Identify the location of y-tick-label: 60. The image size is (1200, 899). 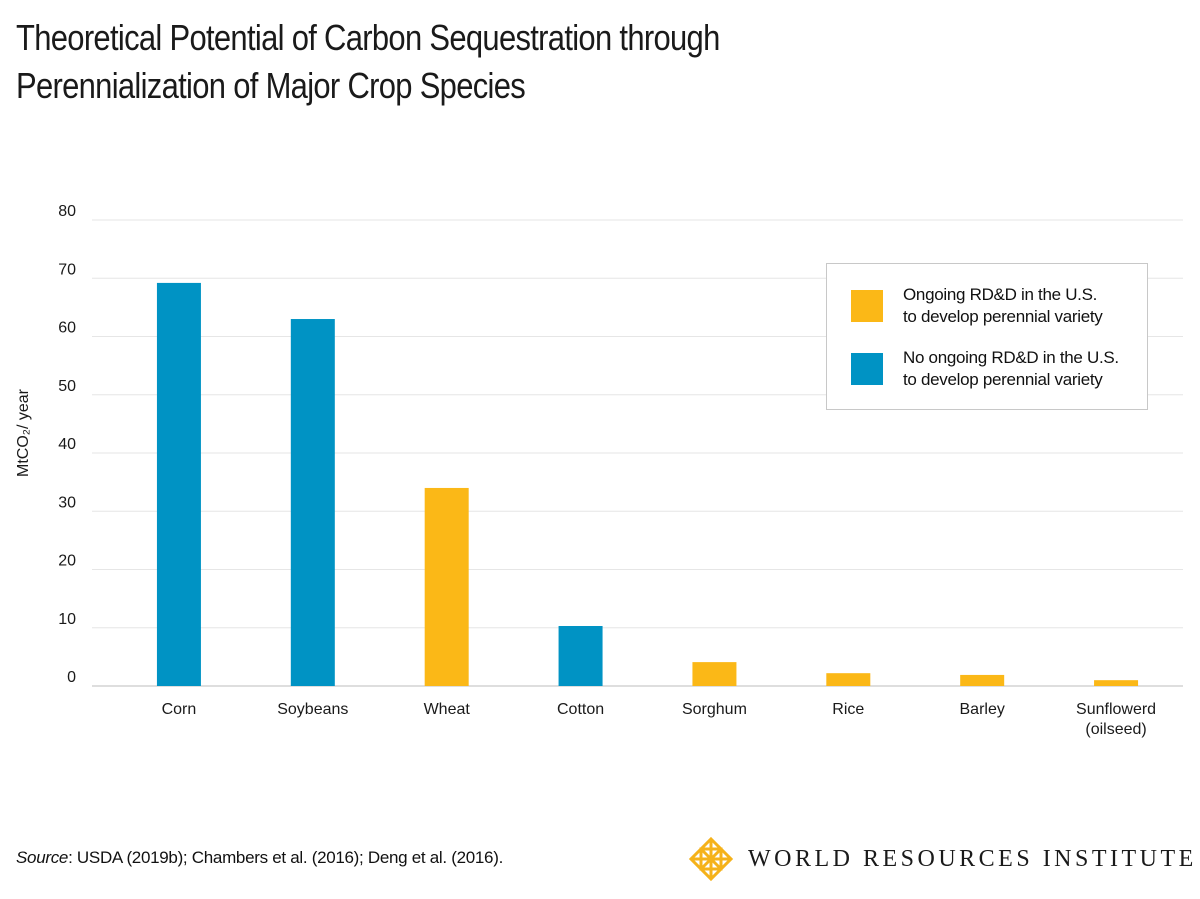
(67, 328).